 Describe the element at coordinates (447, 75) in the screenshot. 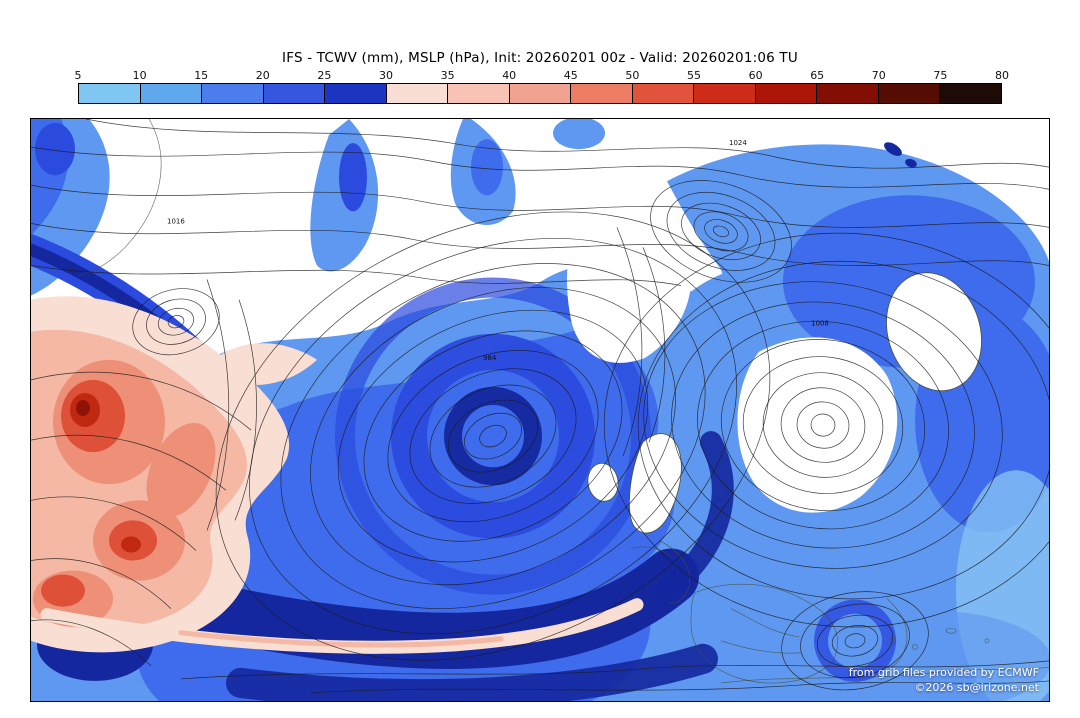

I see `colorbar-tick: 35` at that location.